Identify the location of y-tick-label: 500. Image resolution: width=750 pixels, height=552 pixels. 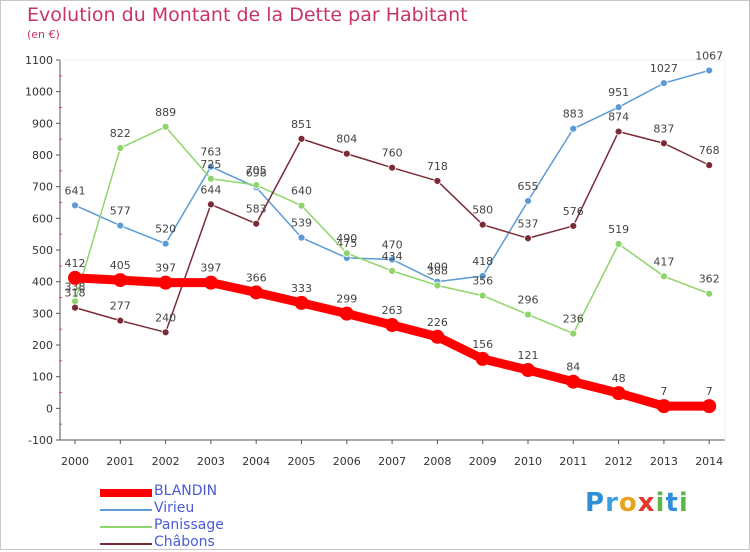
(42, 250).